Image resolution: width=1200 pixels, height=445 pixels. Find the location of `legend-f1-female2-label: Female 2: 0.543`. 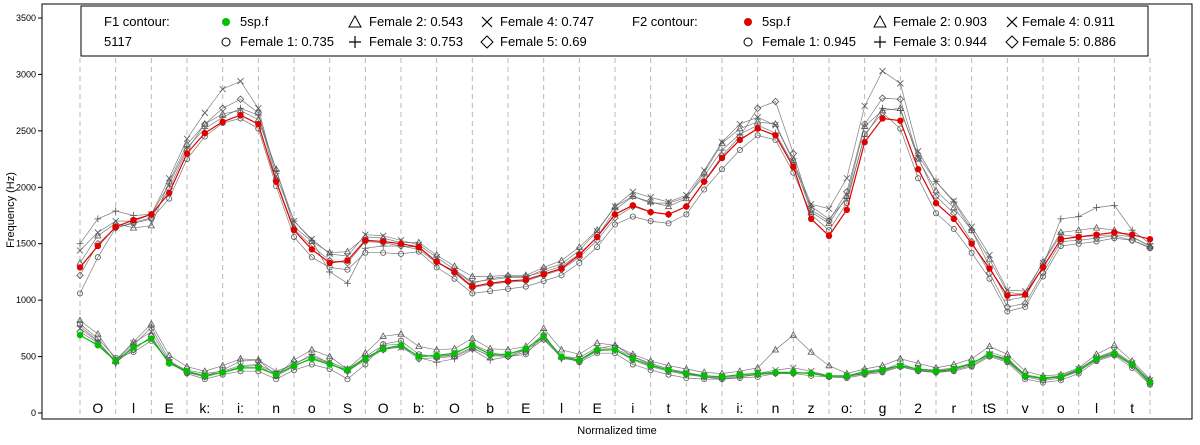

legend-f1-female2-label: Female 2: 0.543 is located at coordinates (416, 21).